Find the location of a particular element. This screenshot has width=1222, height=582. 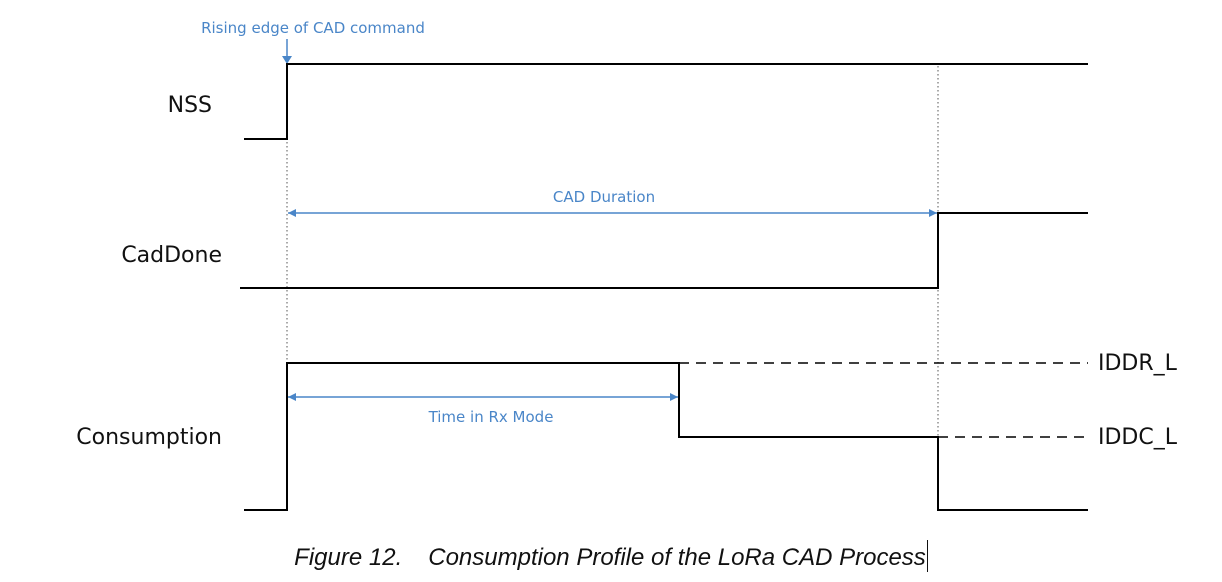

cad-duration-label: CAD Duration is located at coordinates (604, 197).